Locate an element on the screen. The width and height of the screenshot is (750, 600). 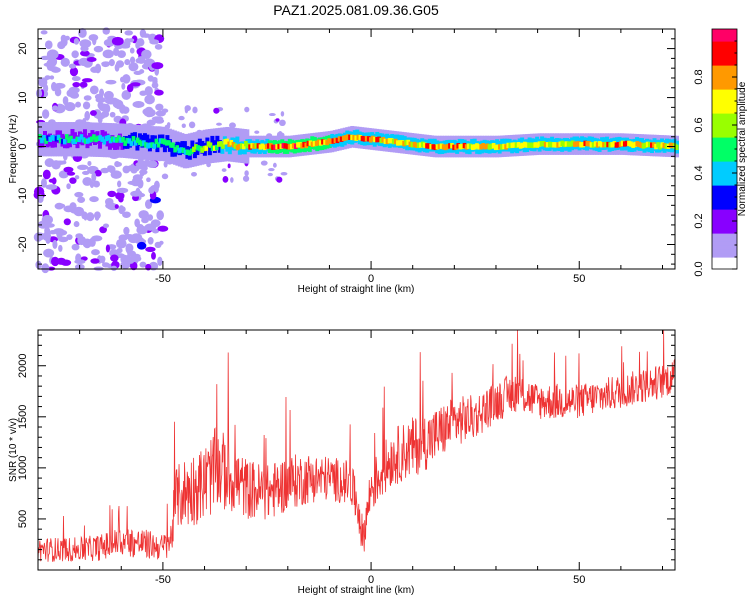
colorbar-tick-label: 0.8 is located at coordinates (699, 76).